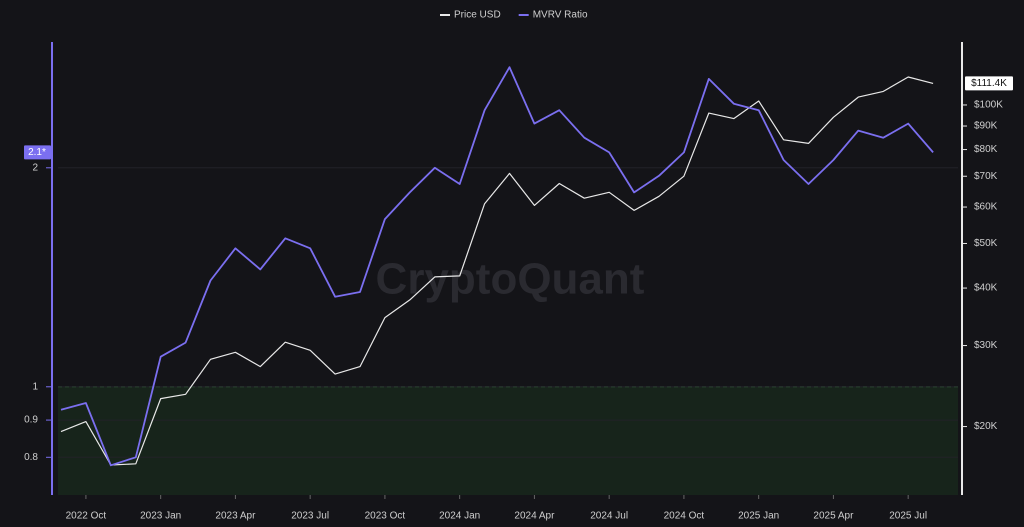  Describe the element at coordinates (986, 345) in the screenshot. I see `y2-tick-label: $30K` at that location.